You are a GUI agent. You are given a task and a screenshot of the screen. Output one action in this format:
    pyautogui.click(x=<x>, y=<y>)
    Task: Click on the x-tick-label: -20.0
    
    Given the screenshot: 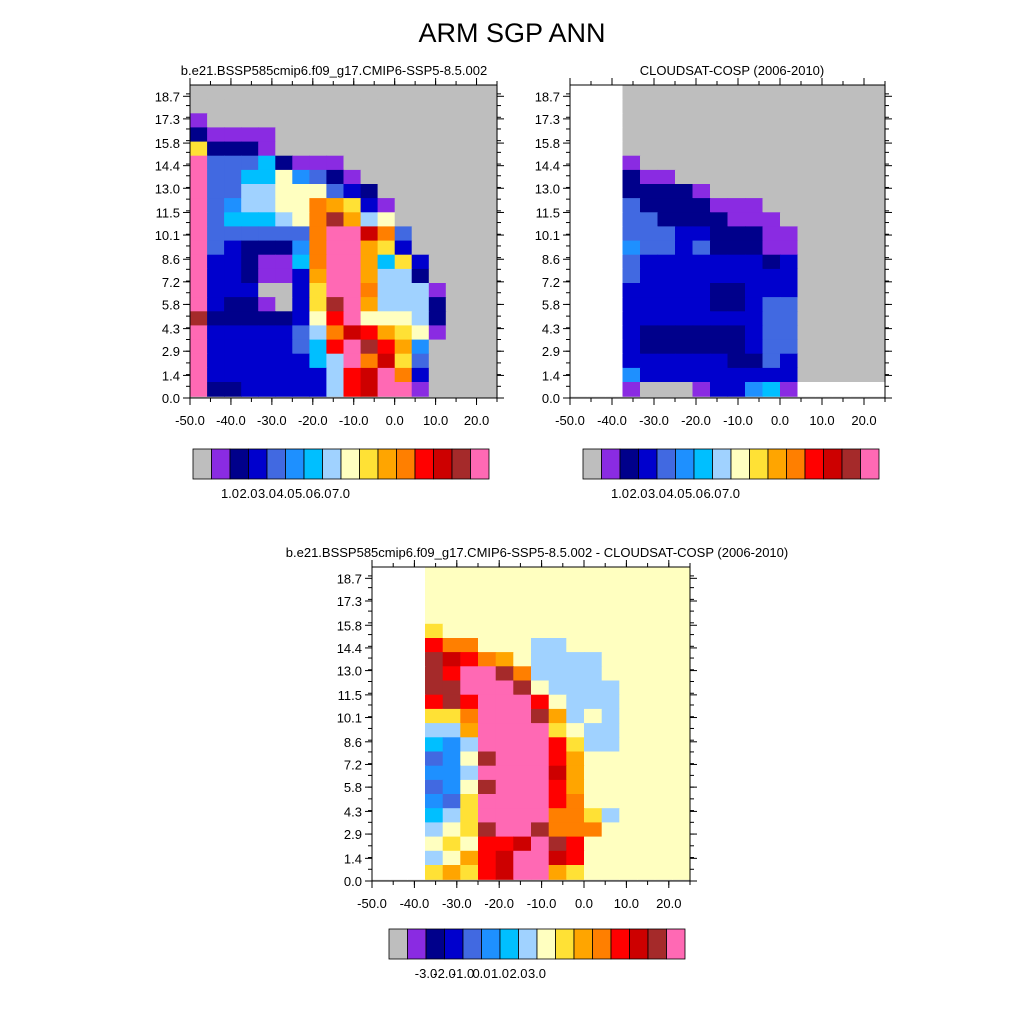 What is the action you would take?
    pyautogui.click(x=499, y=903)
    